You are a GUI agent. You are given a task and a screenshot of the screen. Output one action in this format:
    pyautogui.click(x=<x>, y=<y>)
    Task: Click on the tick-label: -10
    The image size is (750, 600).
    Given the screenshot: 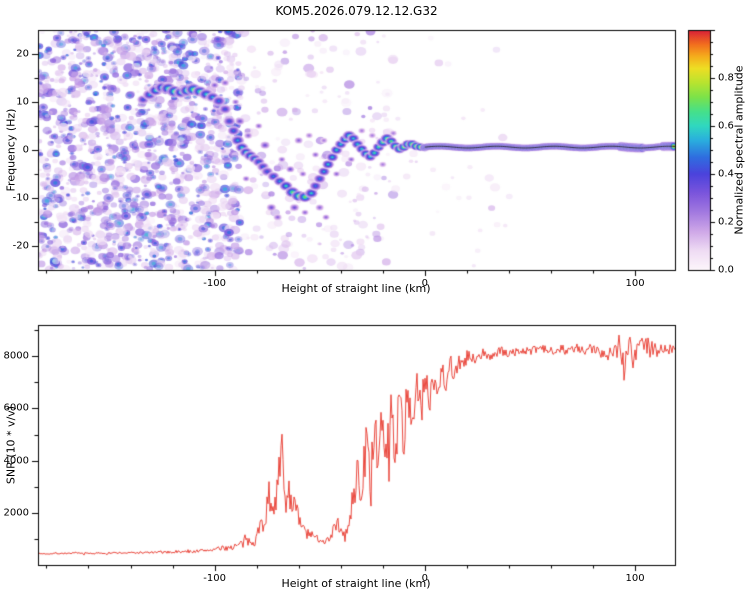 What is the action you would take?
    pyautogui.click(x=20, y=198)
    